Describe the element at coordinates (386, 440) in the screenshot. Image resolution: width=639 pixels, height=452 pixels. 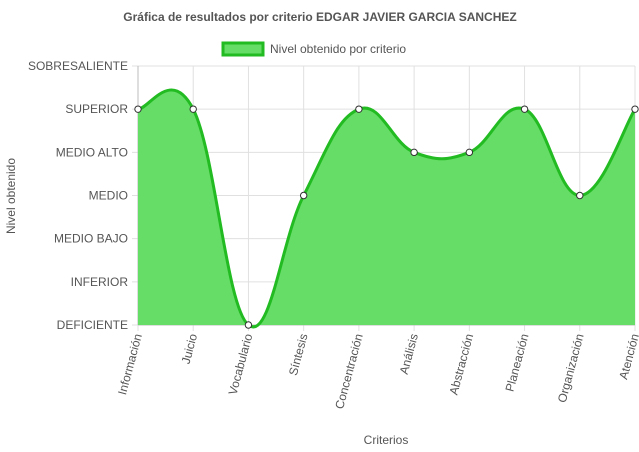
I see `x-axis-title: Criterios` at that location.